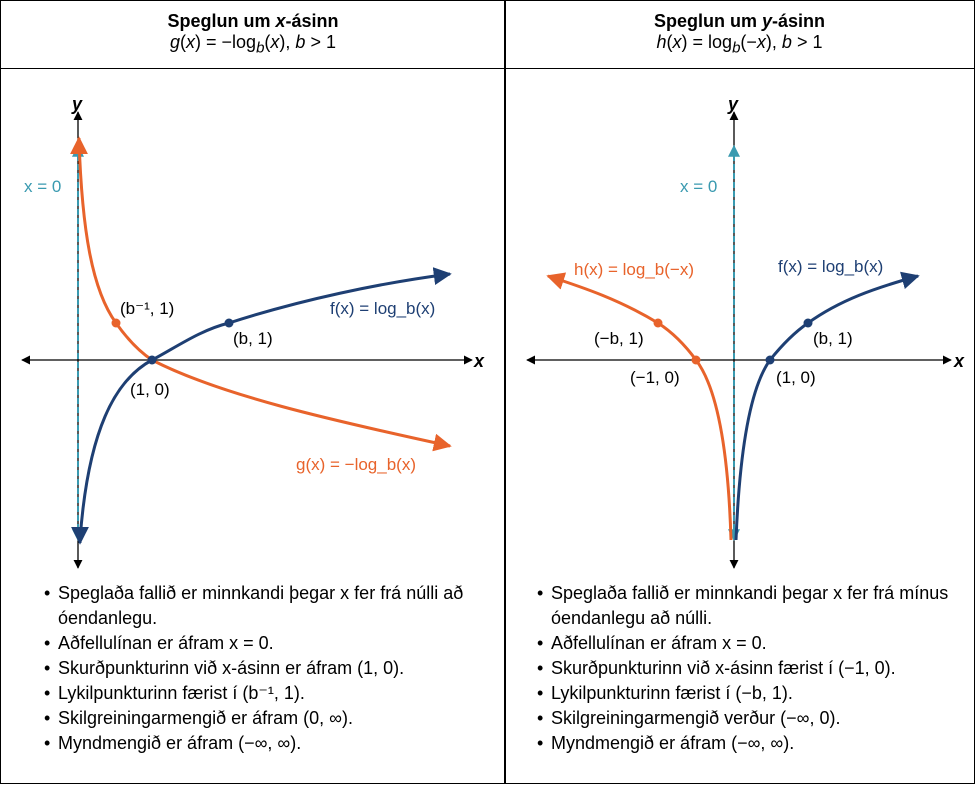  Describe the element at coordinates (77, 104) in the screenshot. I see `left-y-axis-label: y` at that location.